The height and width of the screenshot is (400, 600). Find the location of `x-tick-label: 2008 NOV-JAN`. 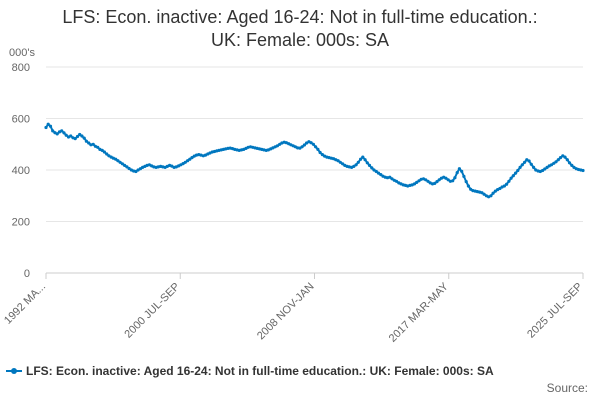

x-tick-label: 2008 NOV-JAN is located at coordinates (286, 312).